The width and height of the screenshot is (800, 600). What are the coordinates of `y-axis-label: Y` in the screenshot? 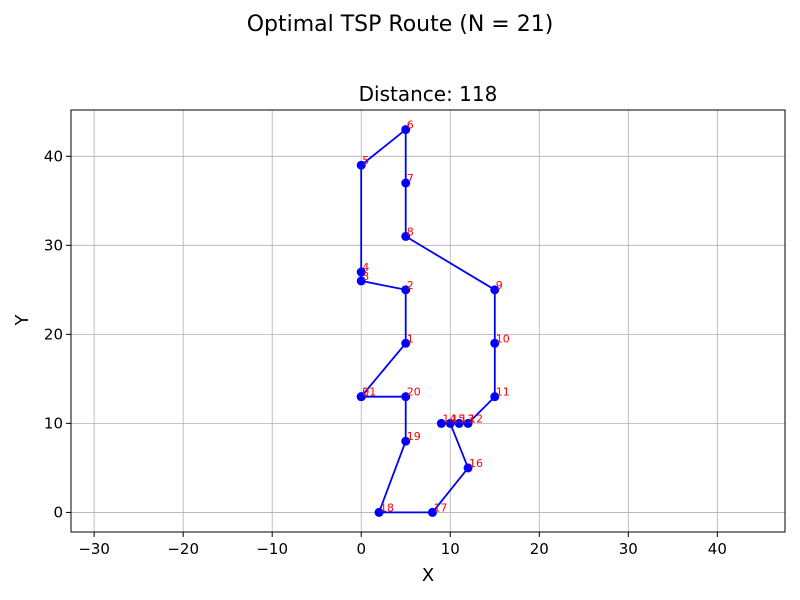 It's located at (22, 320).